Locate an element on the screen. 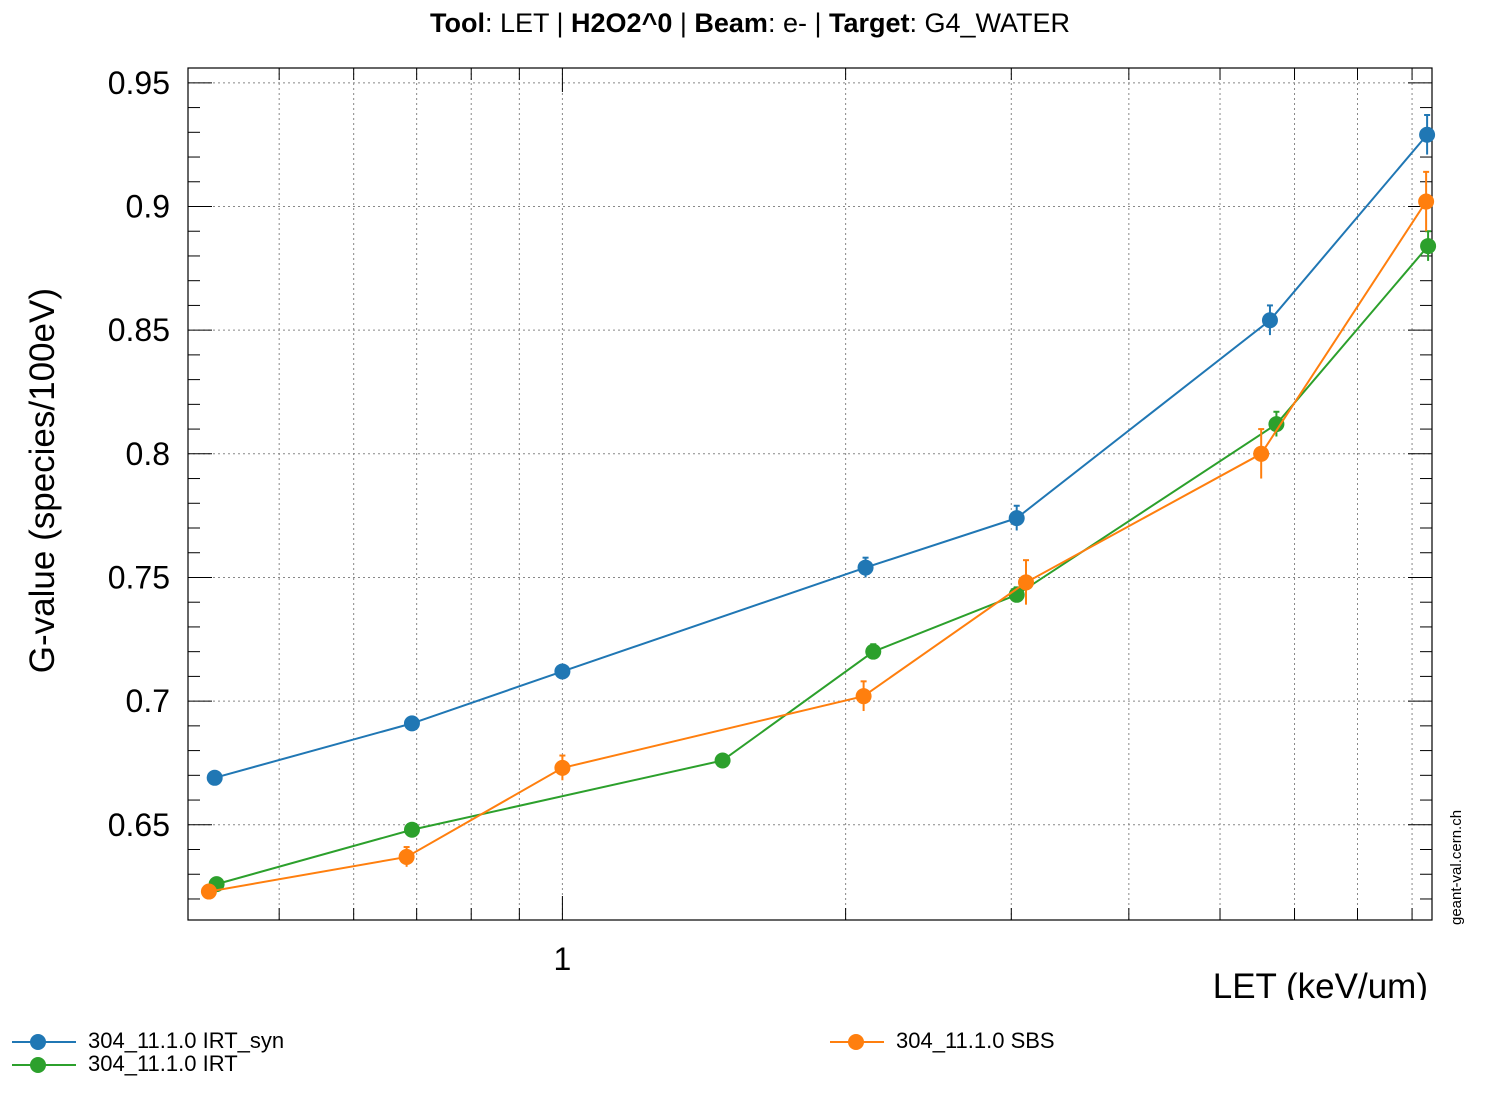  title-tool-key: Tool is located at coordinates (457, 23).